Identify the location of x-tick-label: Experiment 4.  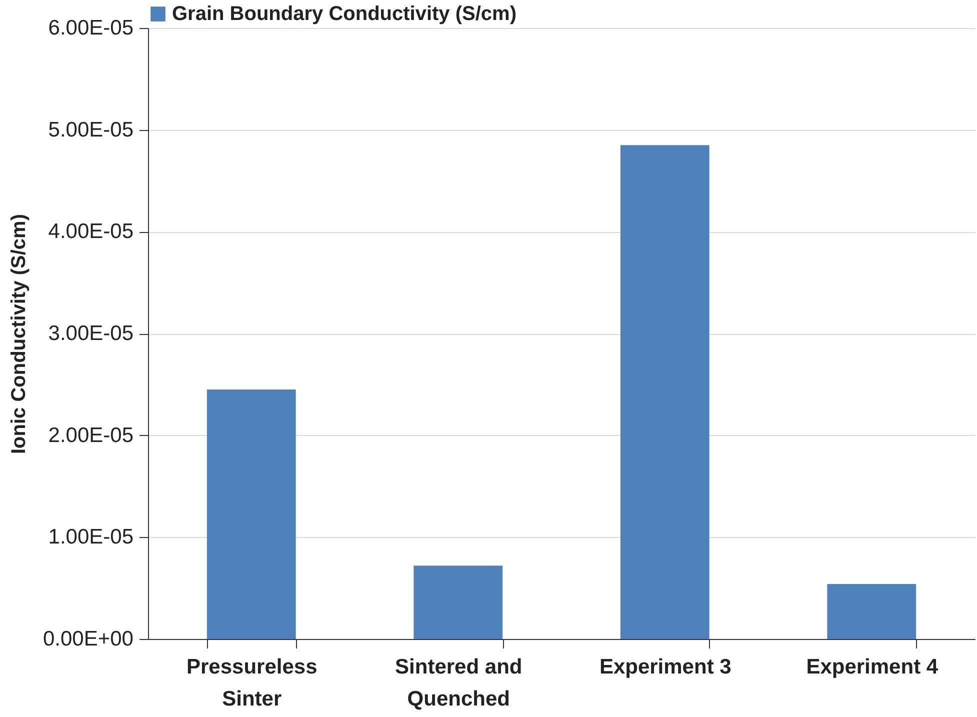
(872, 667).